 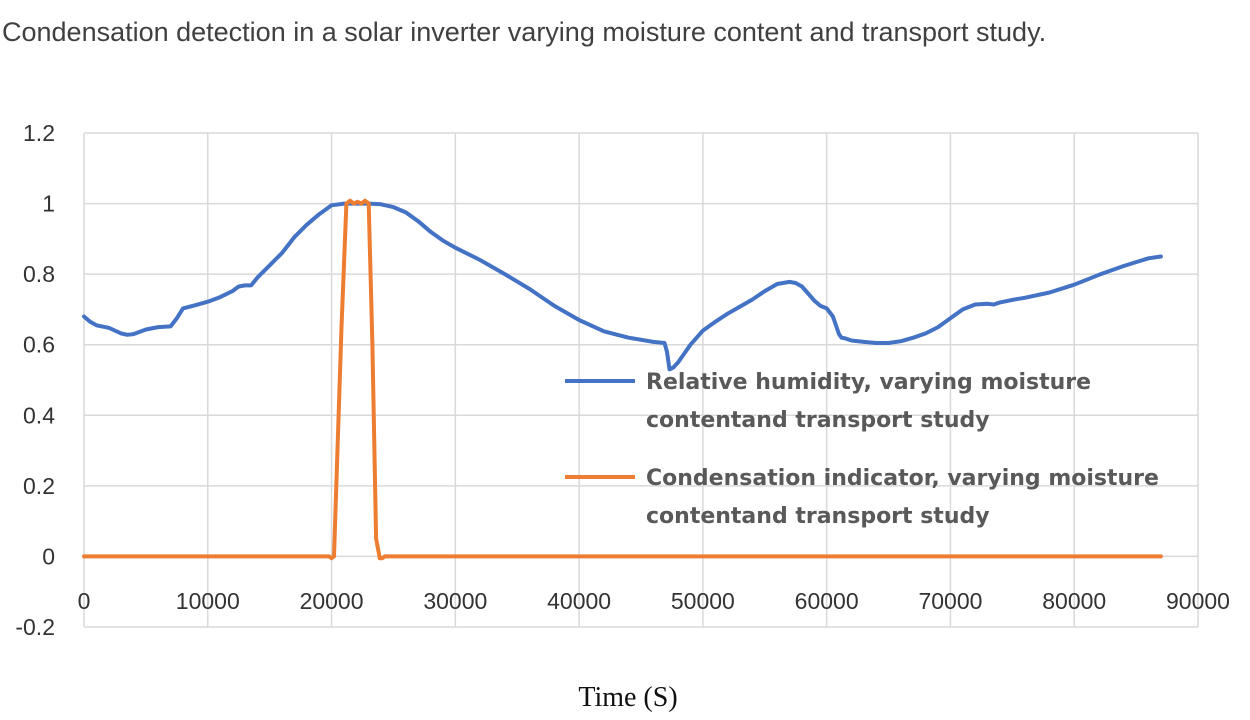 I want to click on y-tick-label: 1, so click(x=48, y=204).